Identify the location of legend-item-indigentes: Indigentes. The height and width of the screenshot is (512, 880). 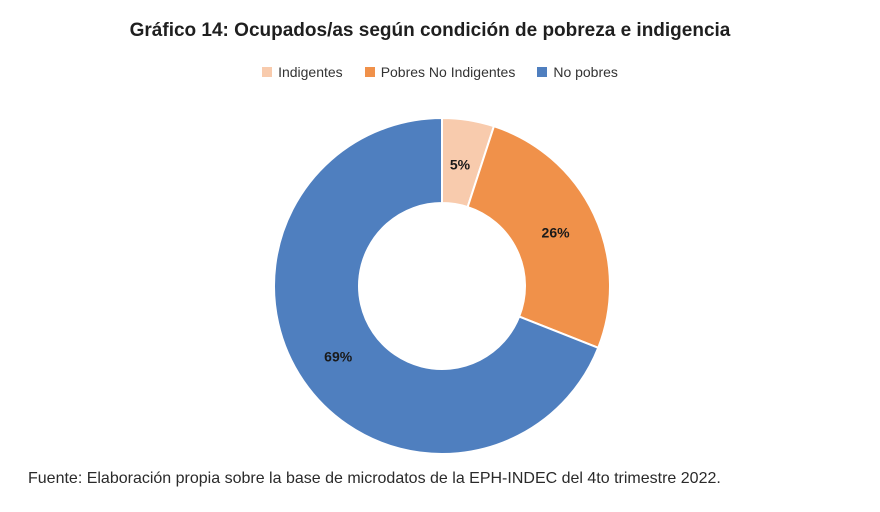
(302, 72).